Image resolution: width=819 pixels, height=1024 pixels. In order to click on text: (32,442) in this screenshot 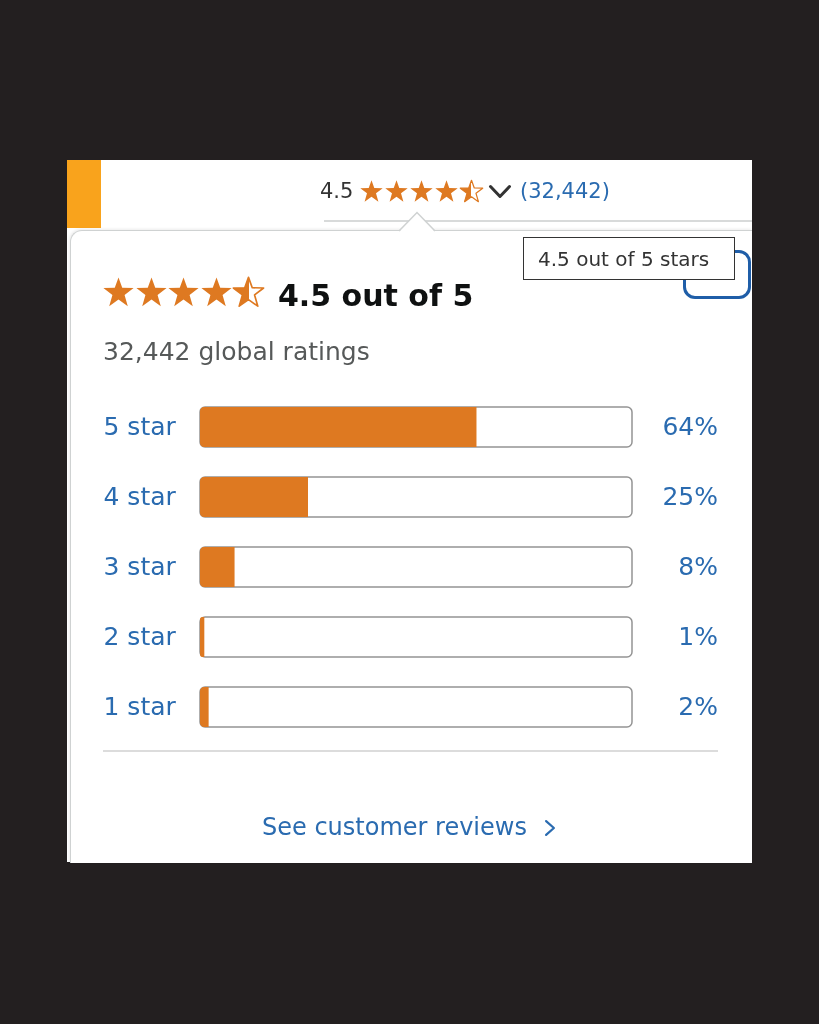, I will do `click(565, 191)`.